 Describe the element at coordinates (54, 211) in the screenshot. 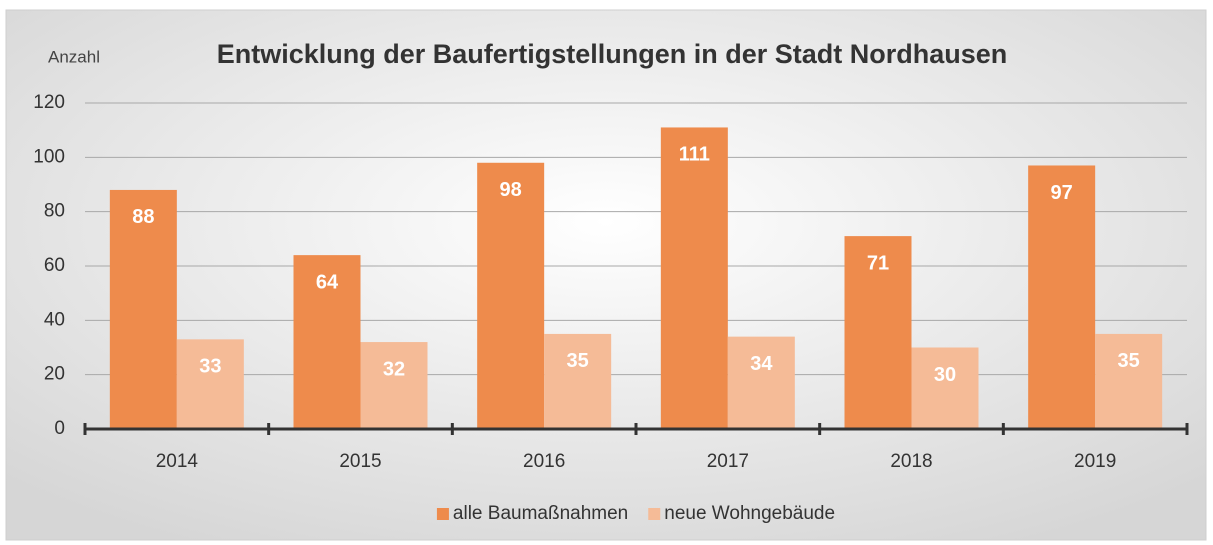

I see `y-tick-label: 80` at that location.